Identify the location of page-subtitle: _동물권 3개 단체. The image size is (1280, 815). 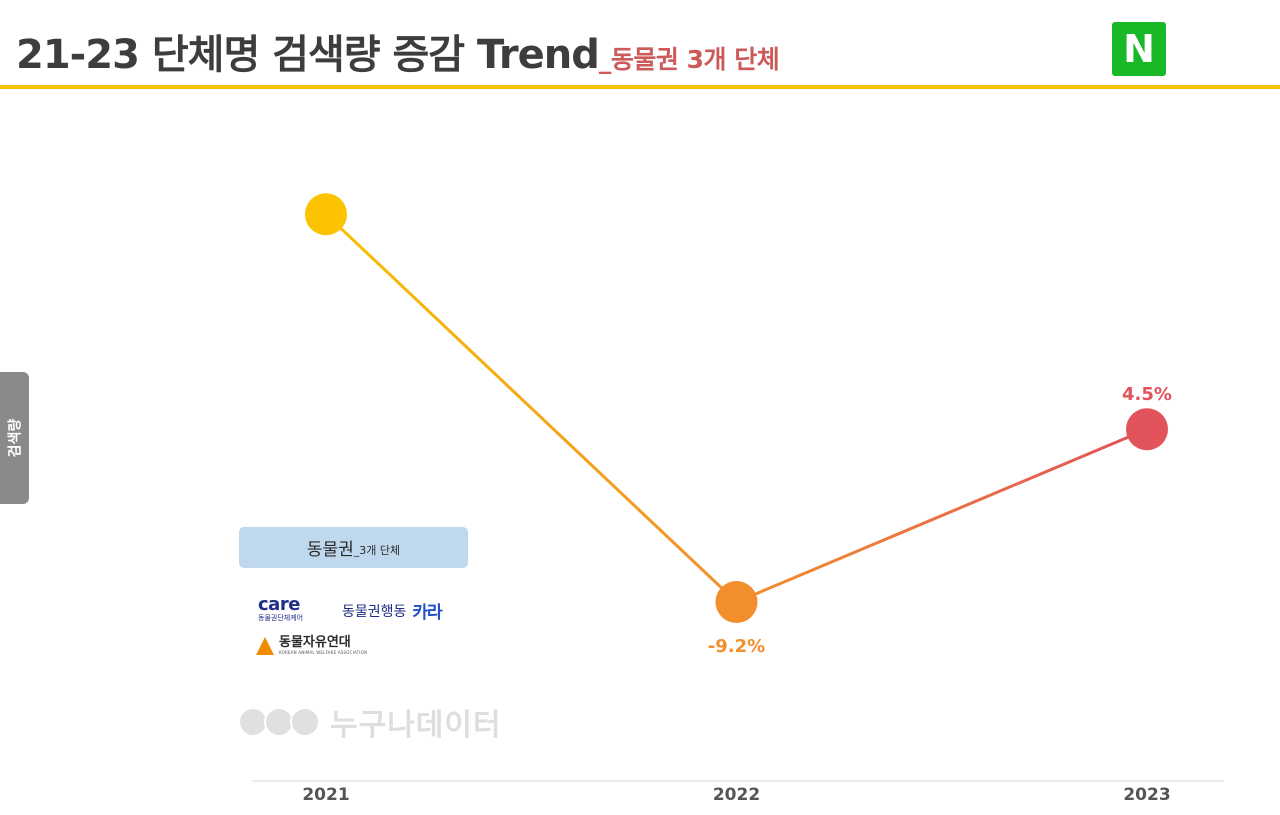
(689, 59).